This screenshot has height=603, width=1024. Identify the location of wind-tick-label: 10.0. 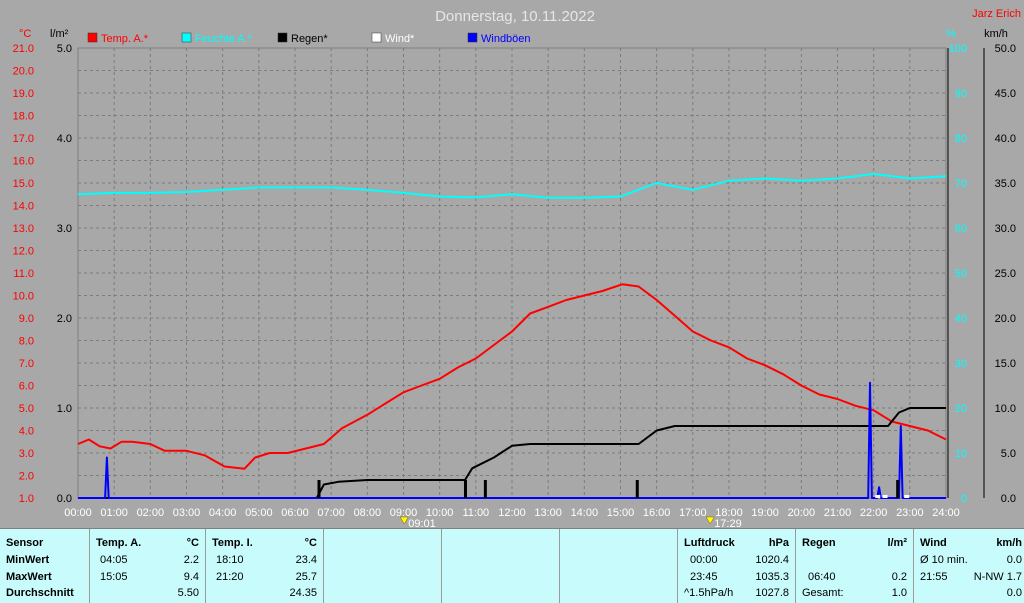
(1005, 409).